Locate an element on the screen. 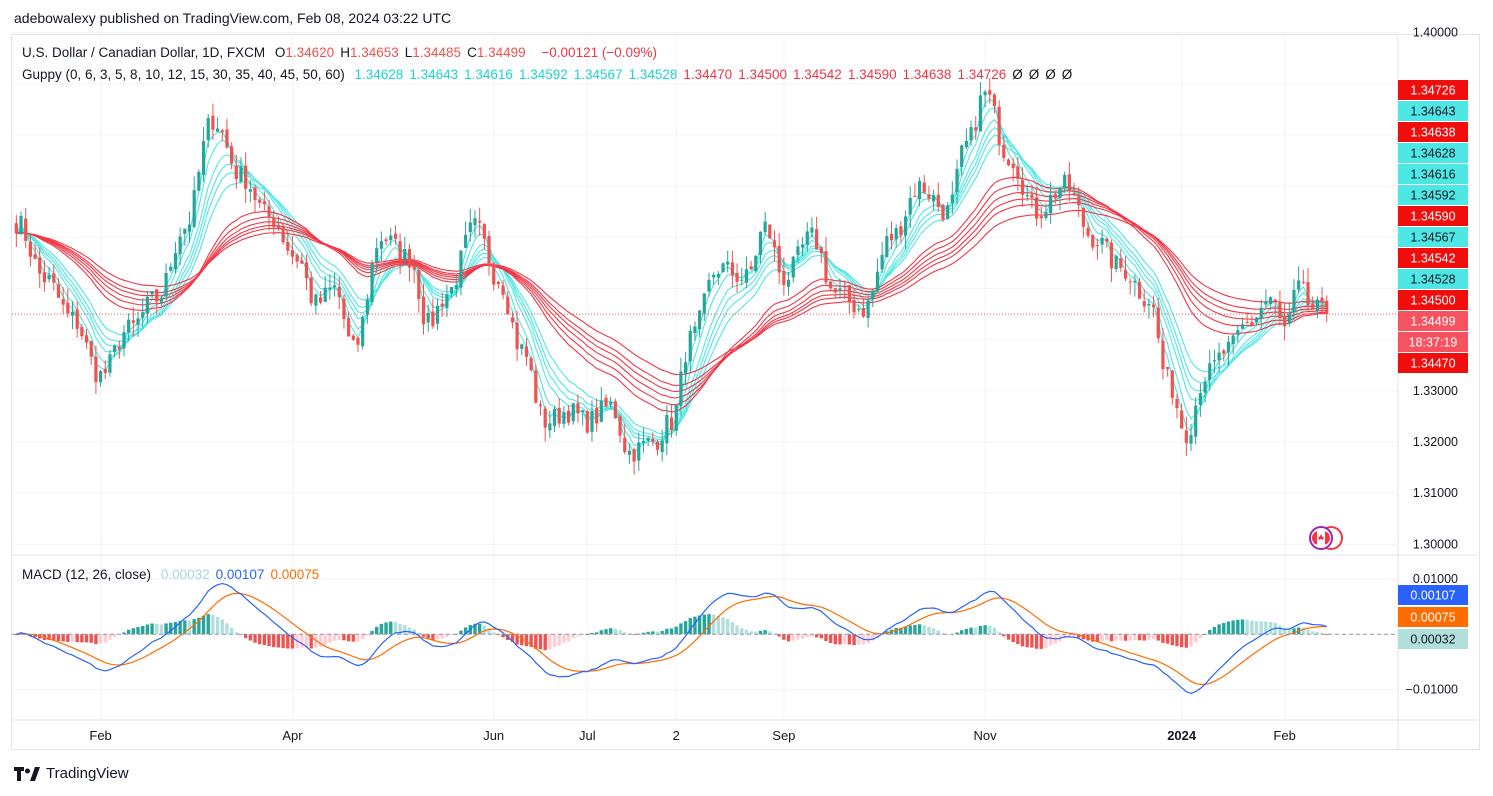 The height and width of the screenshot is (796, 1493). time-tick-label: Sep is located at coordinates (783, 735).